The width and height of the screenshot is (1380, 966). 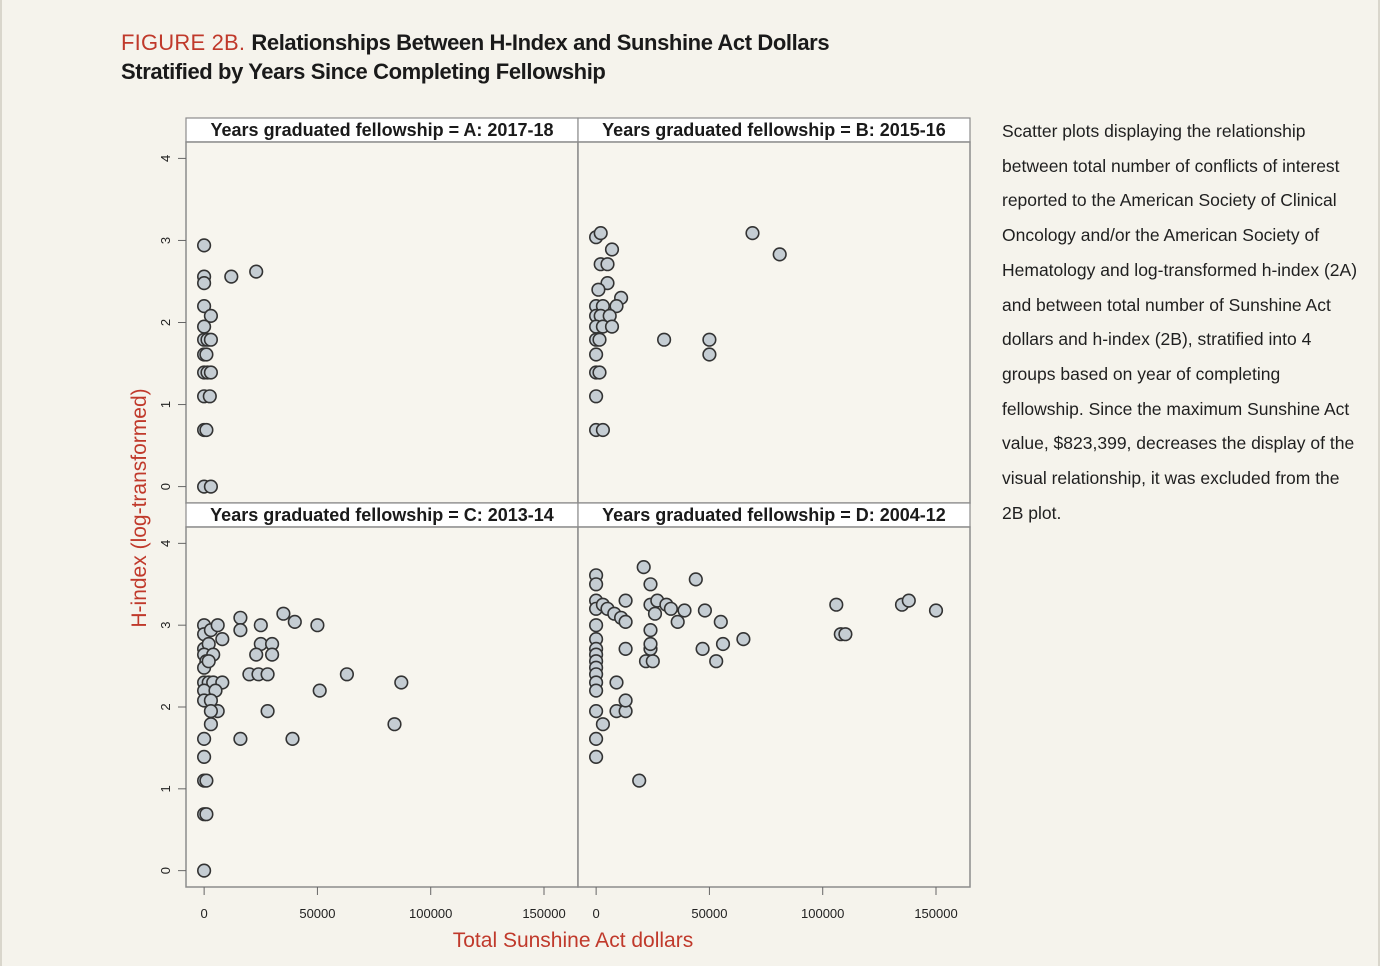 I want to click on x-tick-label: 100000, so click(x=430, y=913).